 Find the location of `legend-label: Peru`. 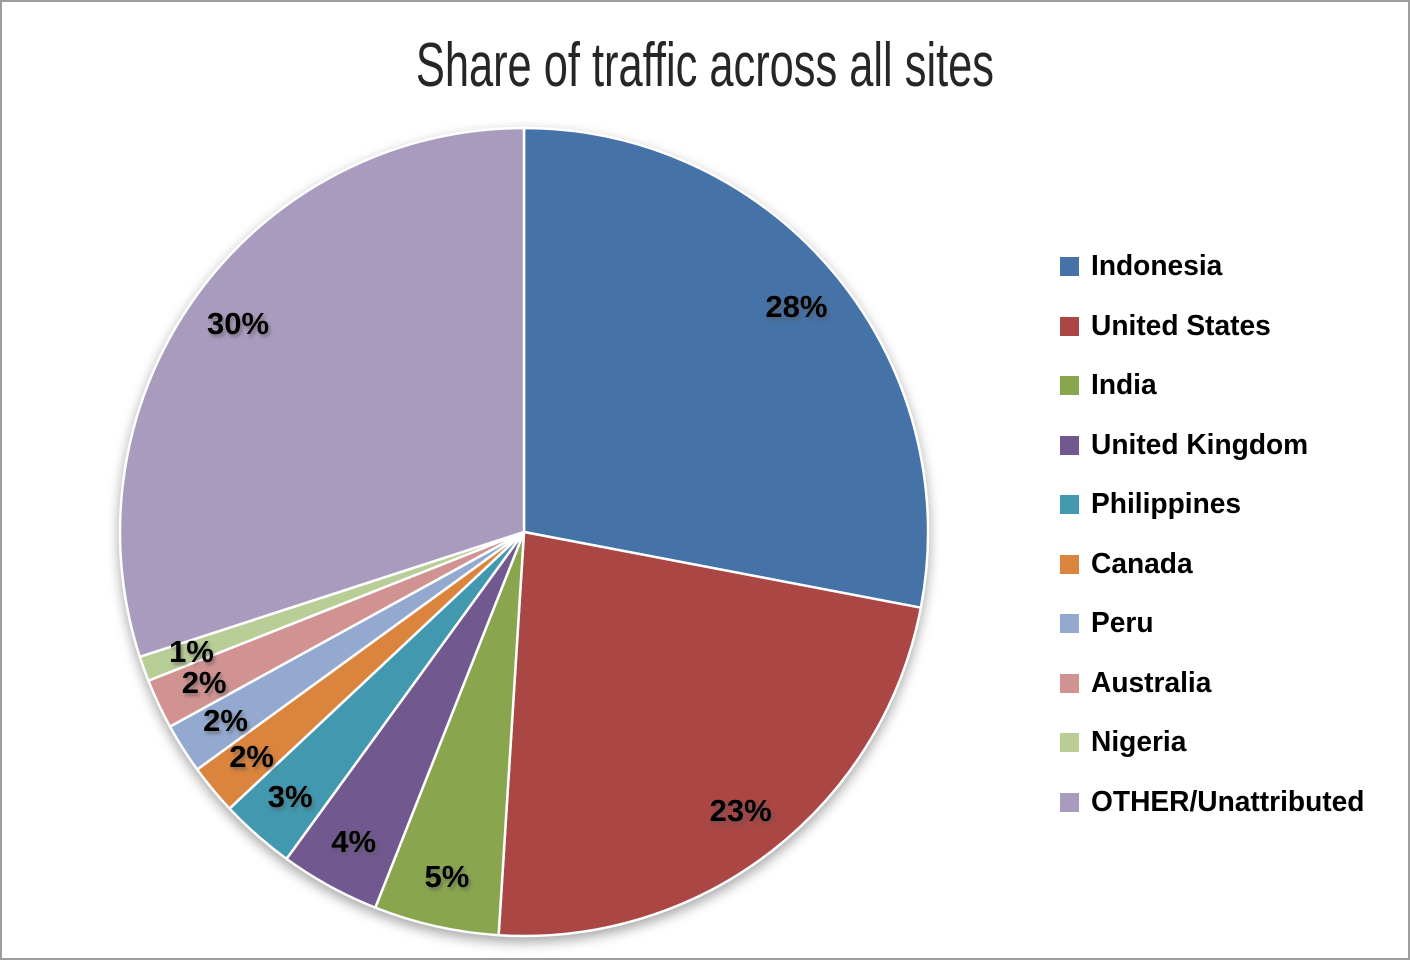

legend-label: Peru is located at coordinates (1122, 623).